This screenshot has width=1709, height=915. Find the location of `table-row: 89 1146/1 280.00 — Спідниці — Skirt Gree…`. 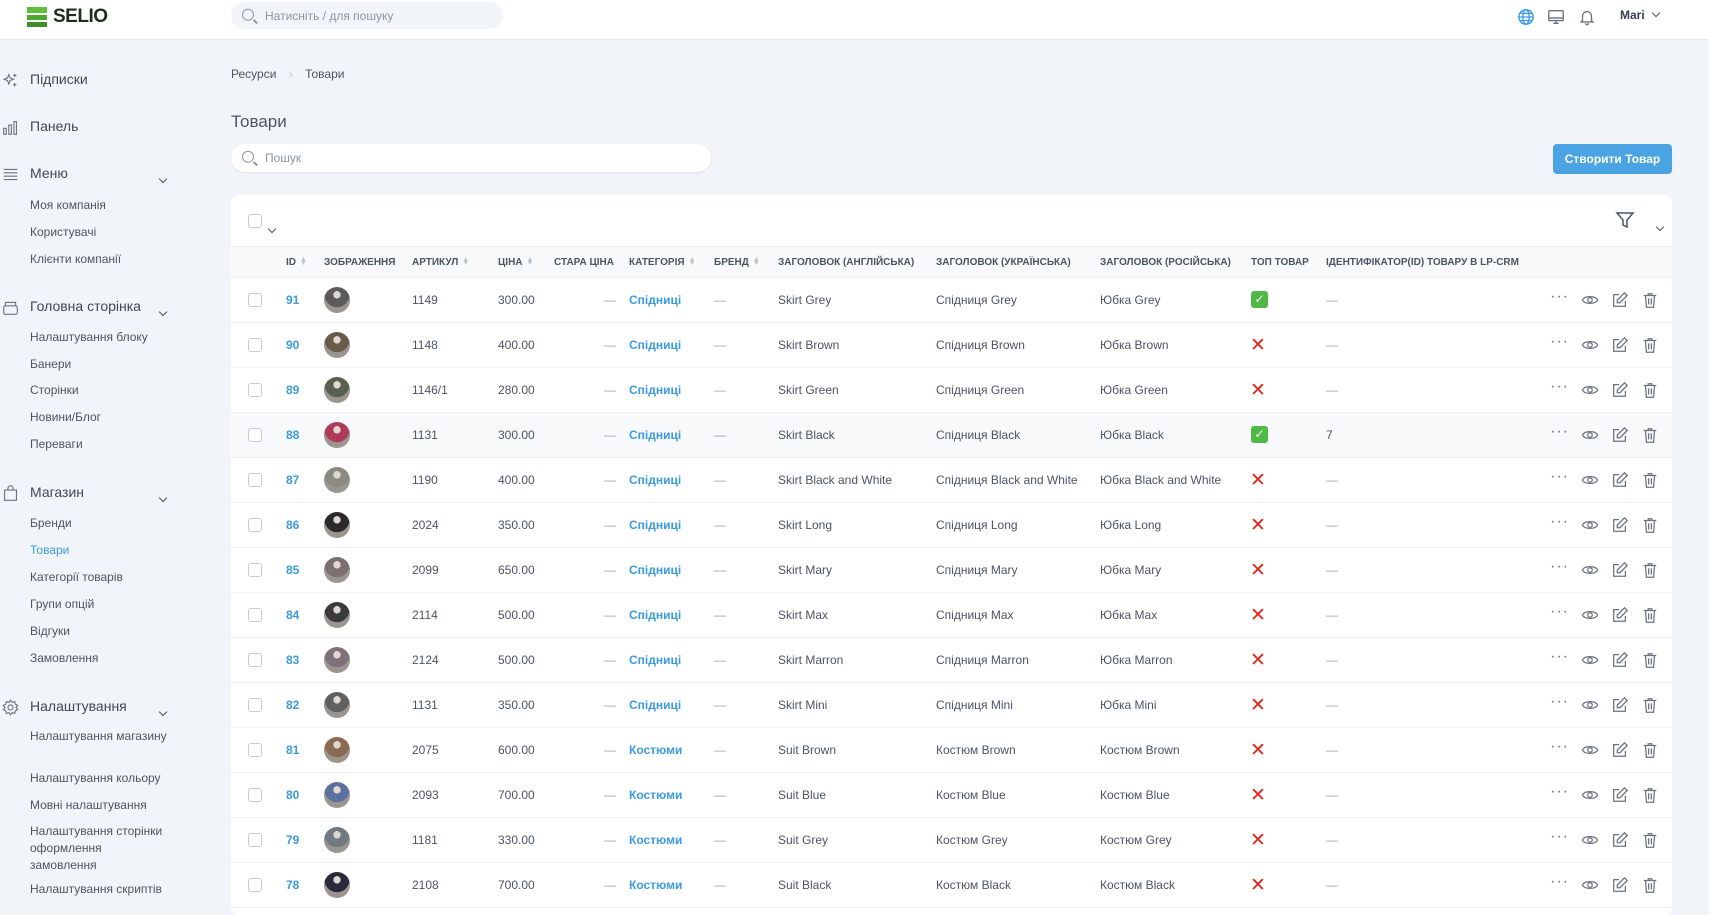

table-row: 89 1146/1 280.00 — Спідниці — Skirt Gree… is located at coordinates (951, 390).